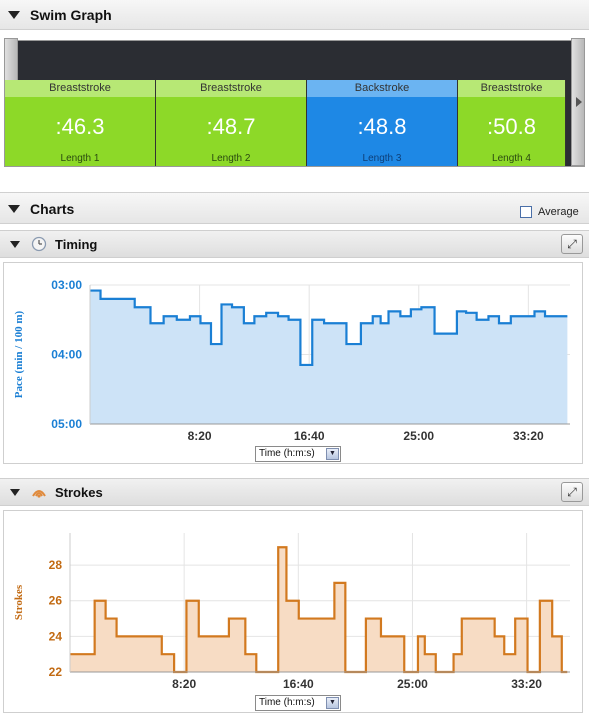 Image resolution: width=589 pixels, height=719 pixels. I want to click on length-tile: Breaststroke :50.8 Length 4, so click(512, 123).